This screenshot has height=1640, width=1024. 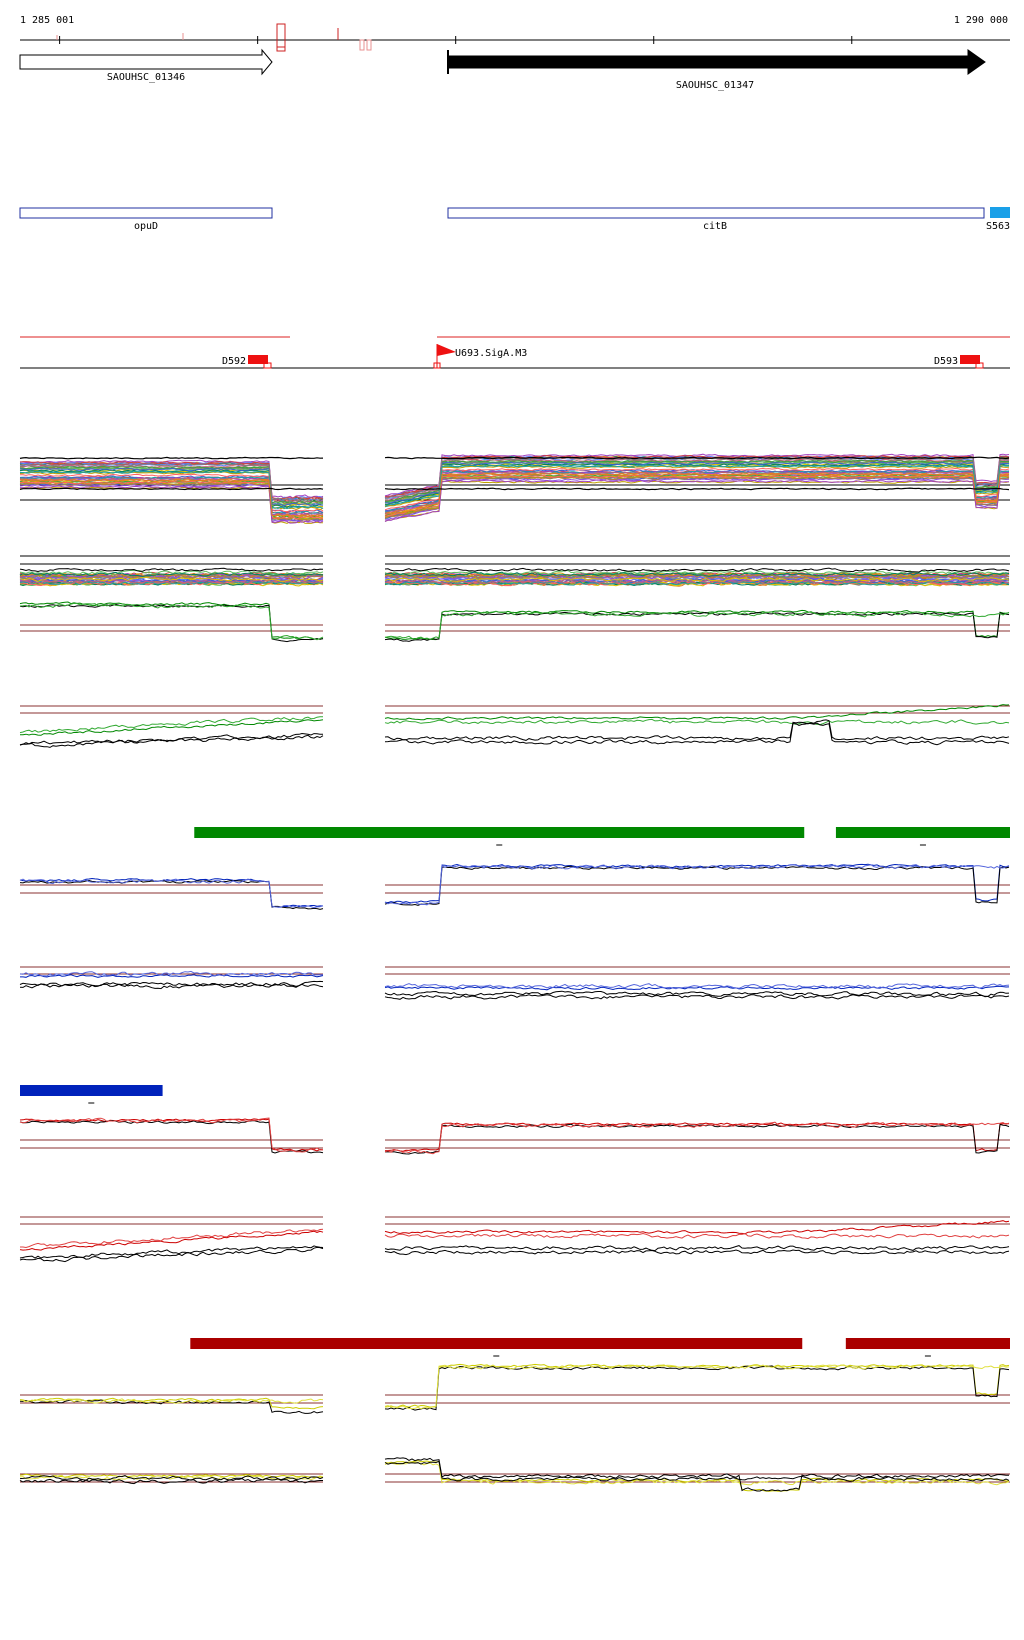 What do you see at coordinates (959, 362) in the screenshot?
I see `terminator-d593: D593` at bounding box center [959, 362].